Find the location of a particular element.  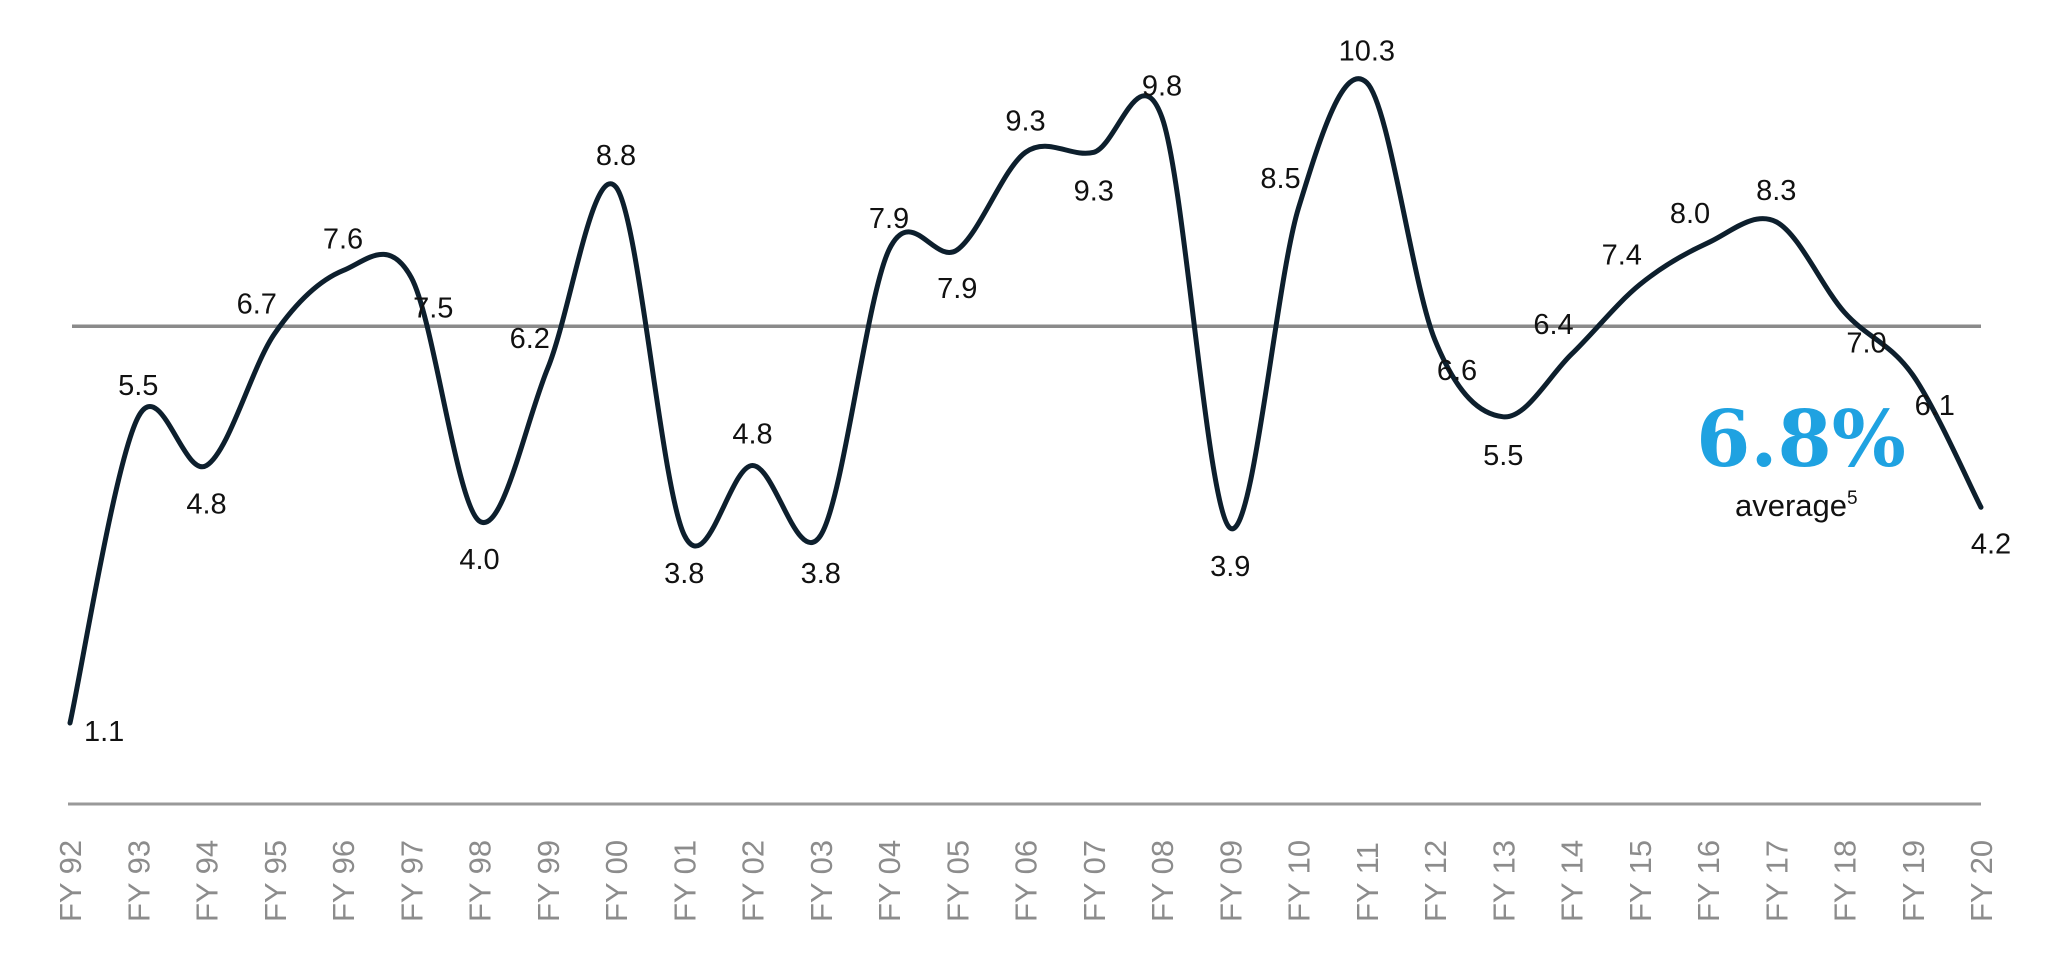

x-tick-label: FY 05 is located at coordinates (957, 881).